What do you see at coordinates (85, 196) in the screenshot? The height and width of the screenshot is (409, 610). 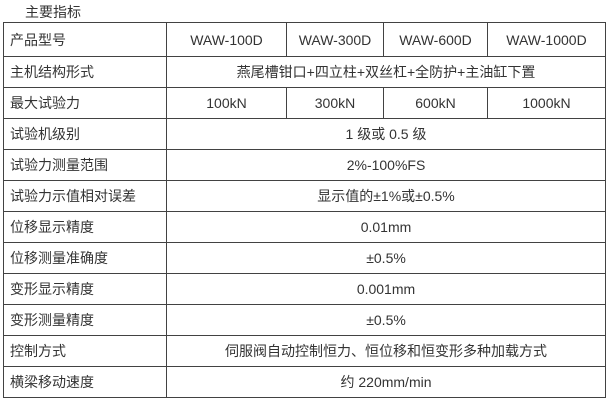 I see `spec-label: 试验力示值相对误差` at bounding box center [85, 196].